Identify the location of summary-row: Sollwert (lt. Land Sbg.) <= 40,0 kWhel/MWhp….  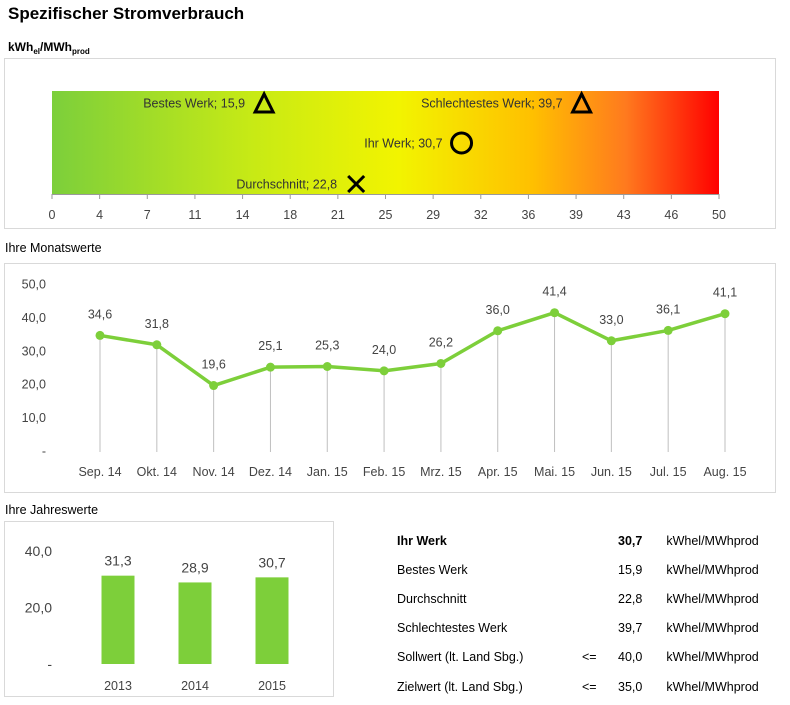
(577, 657).